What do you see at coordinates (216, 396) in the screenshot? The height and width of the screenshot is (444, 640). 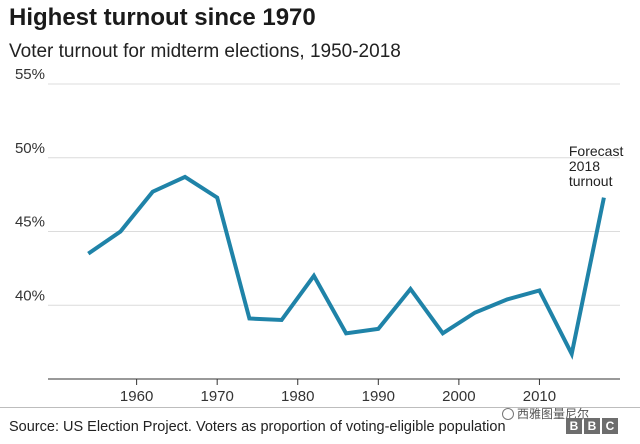 I see `x-tick-label: 1970` at bounding box center [216, 396].